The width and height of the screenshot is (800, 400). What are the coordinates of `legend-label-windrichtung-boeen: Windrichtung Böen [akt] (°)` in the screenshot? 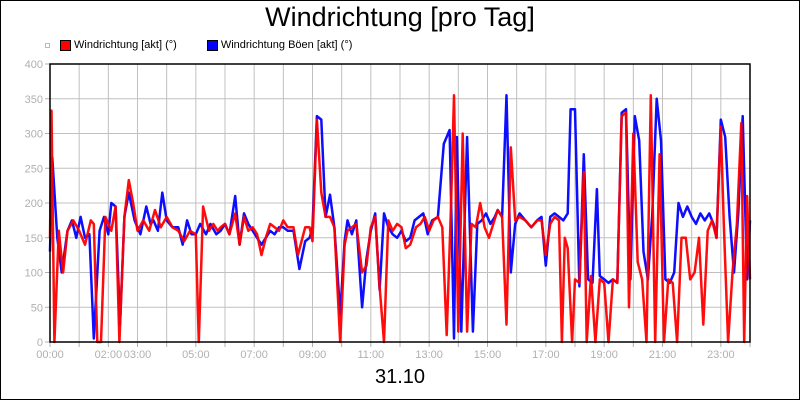 It's located at (286, 45).